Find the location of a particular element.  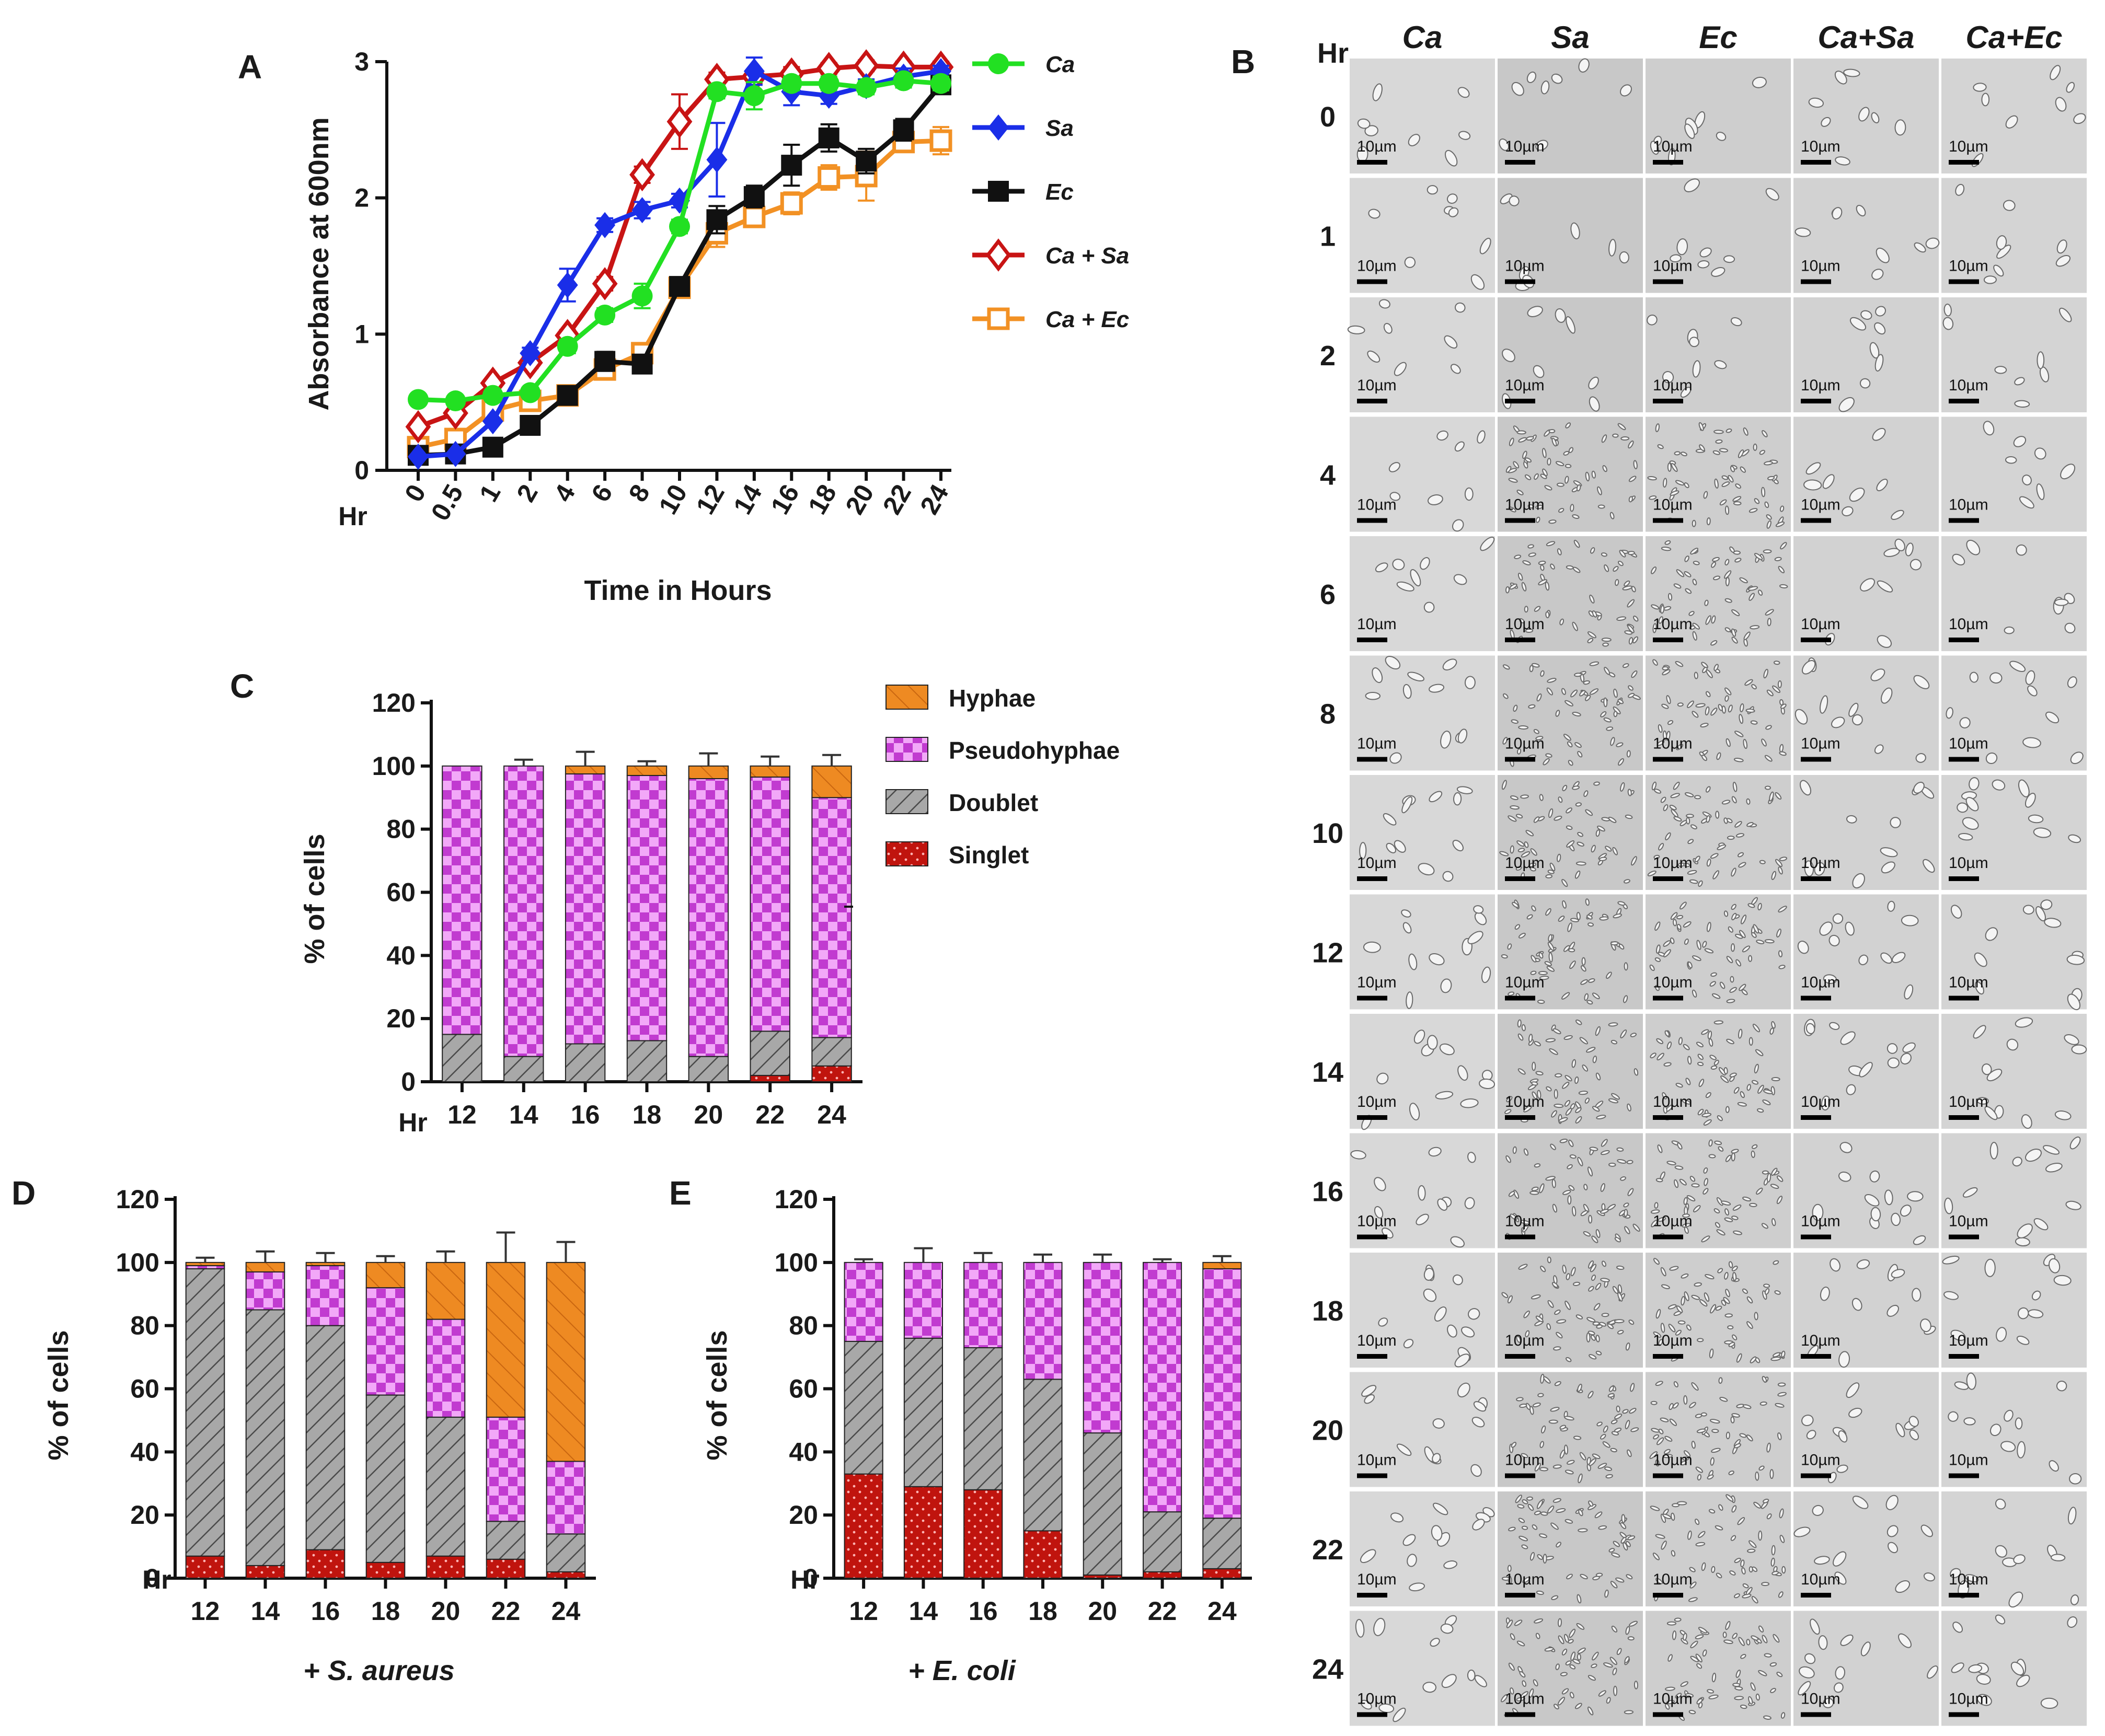

legend-label: Hyphae is located at coordinates (992, 699).